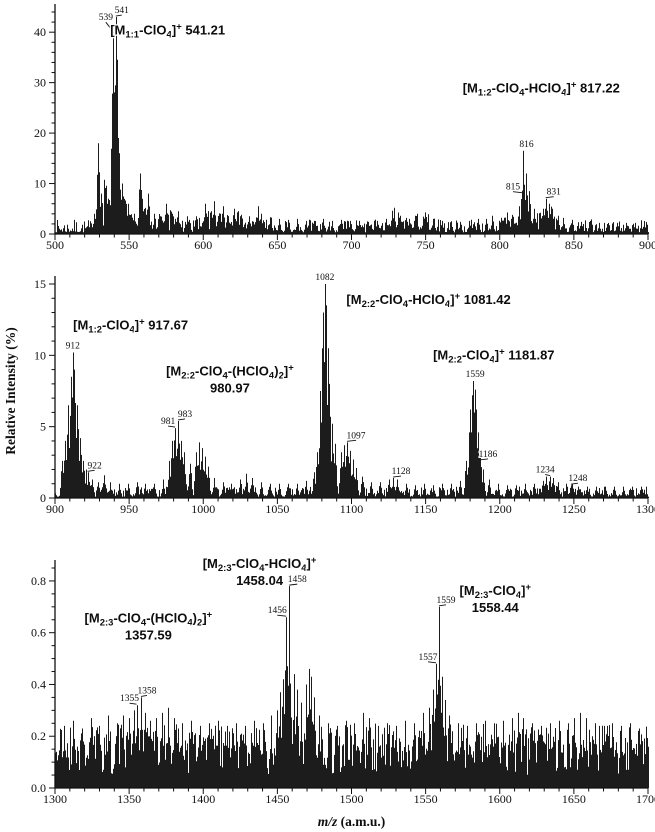 The image size is (655, 832). What do you see at coordinates (428, 300) in the screenshot?
I see `annotation: [M2:2-ClO4-HClO4]+ 1081.42` at bounding box center [428, 300].